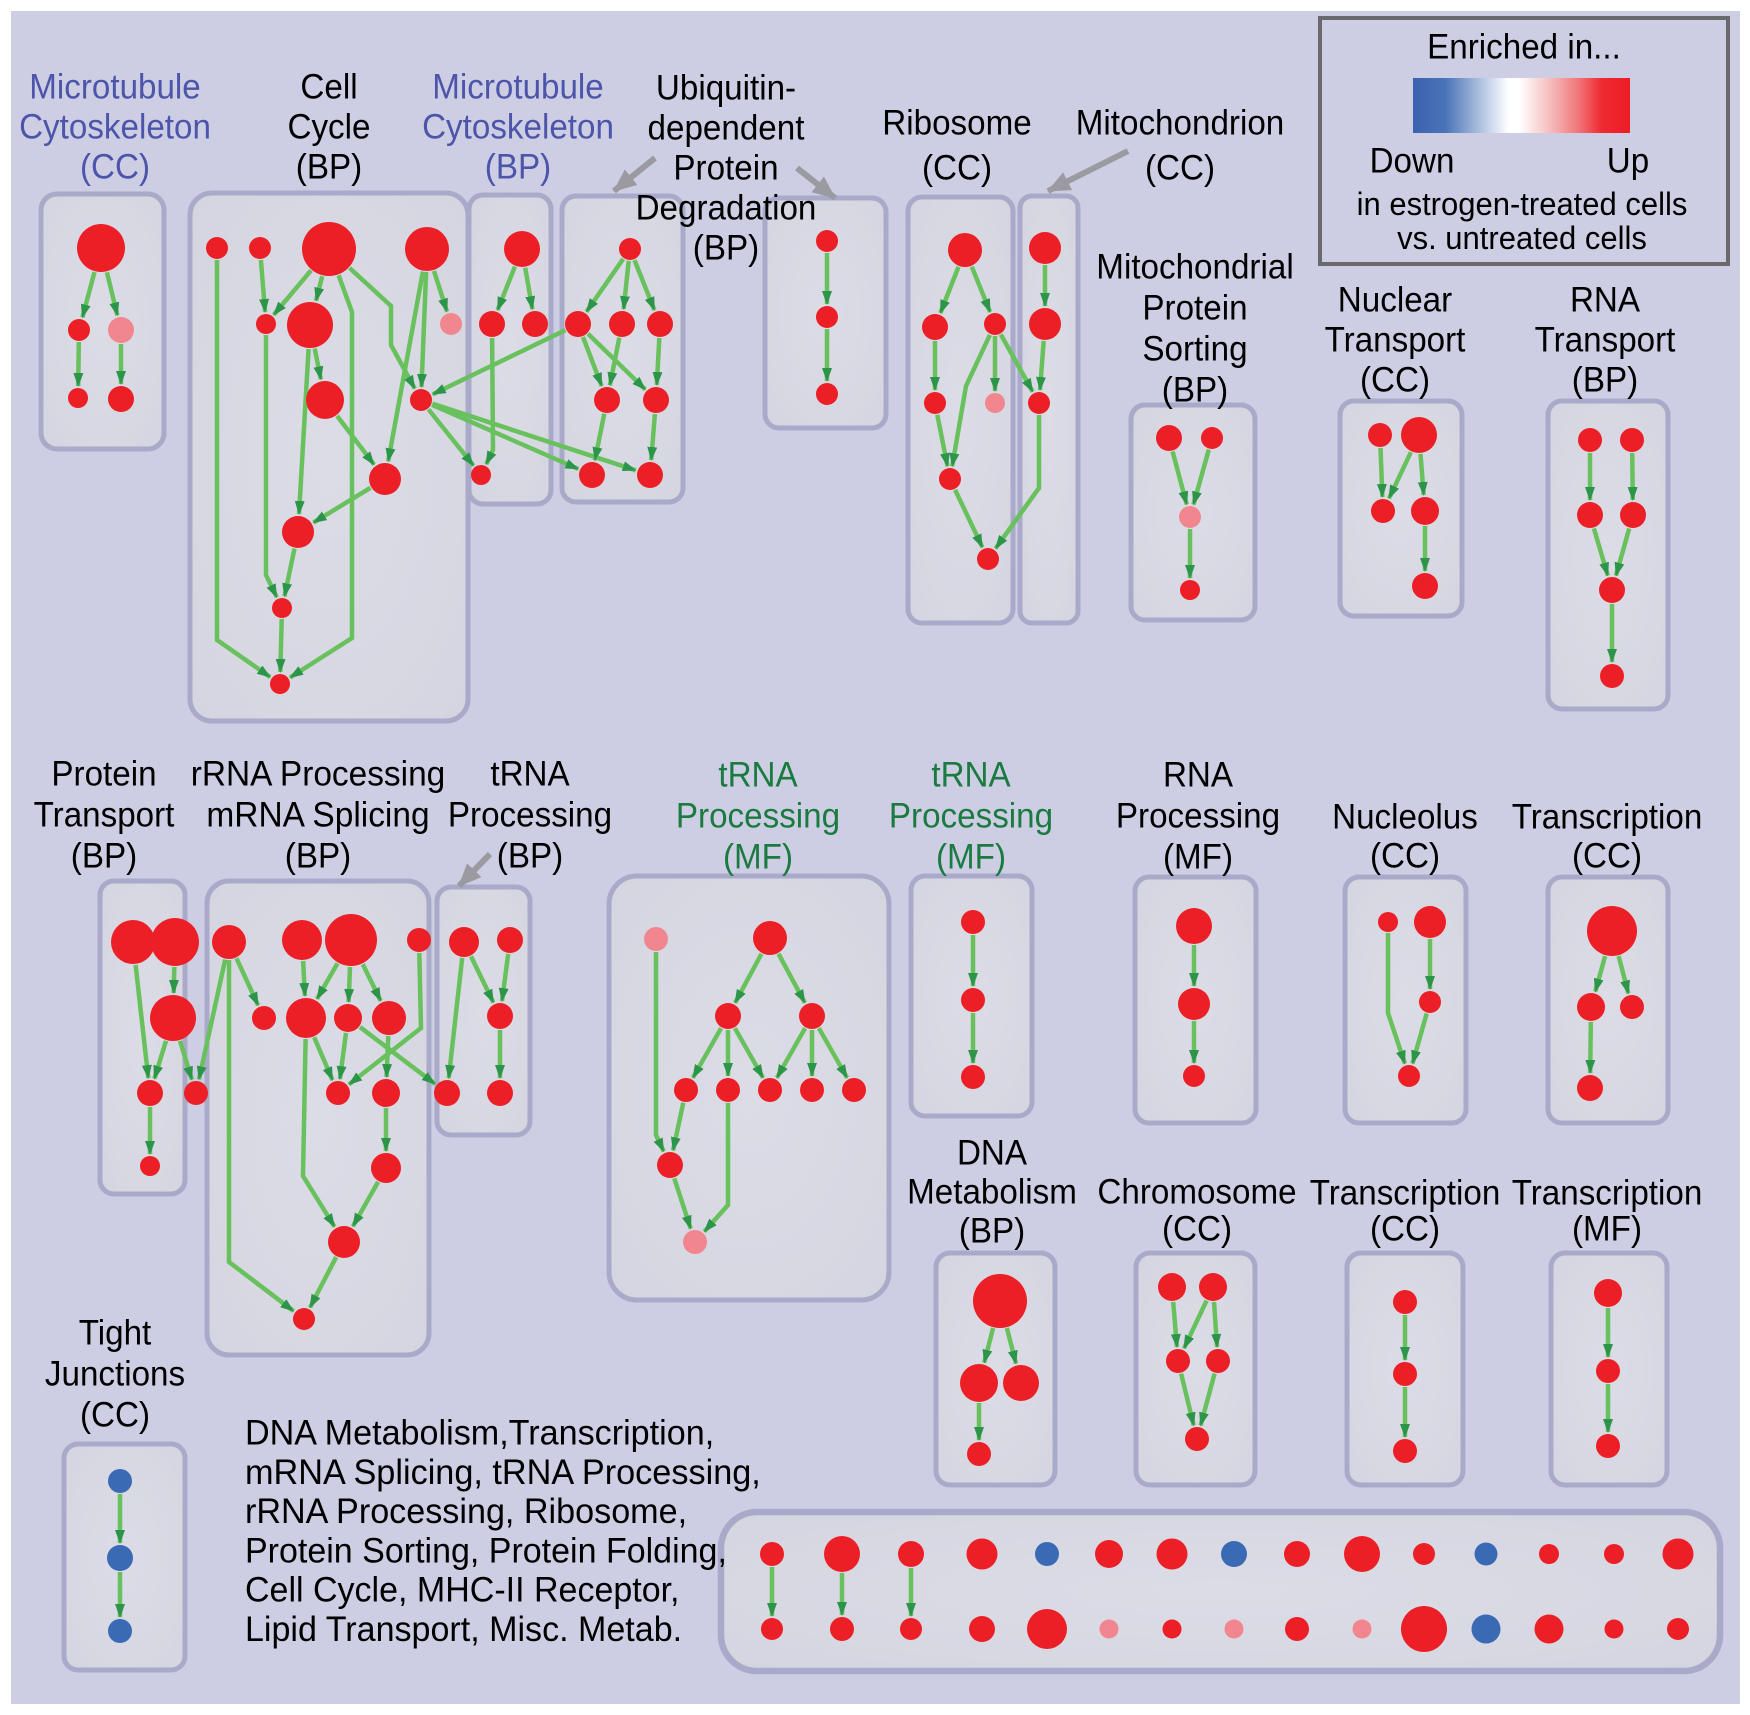 The height and width of the screenshot is (1715, 1750). Describe the element at coordinates (1196, 1192) in the screenshot. I see `svg-text: Chromosome` at that location.